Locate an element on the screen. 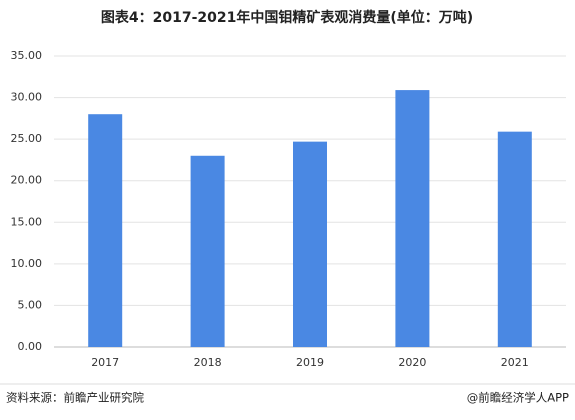  source-note: 资料来源：前瞻产业研究院 is located at coordinates (75, 398).